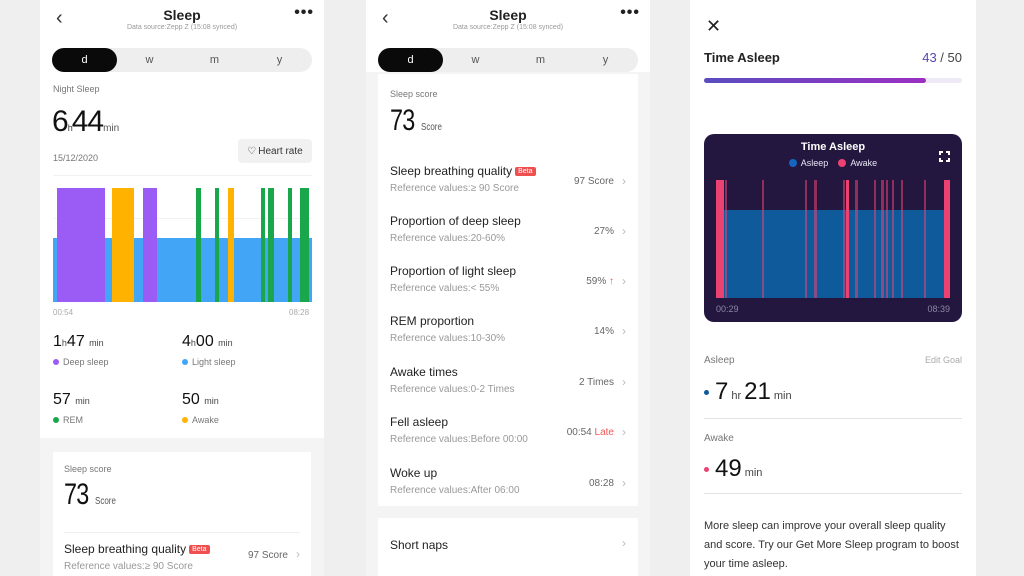  I want to click on chart-title: Time Asleep, so click(833, 147).